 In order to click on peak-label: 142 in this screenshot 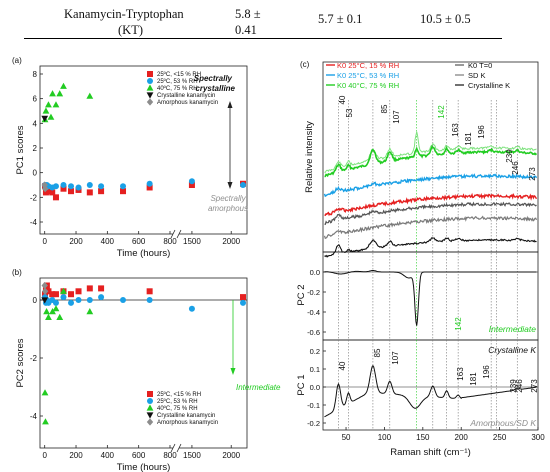, I will do `click(458, 324)`.